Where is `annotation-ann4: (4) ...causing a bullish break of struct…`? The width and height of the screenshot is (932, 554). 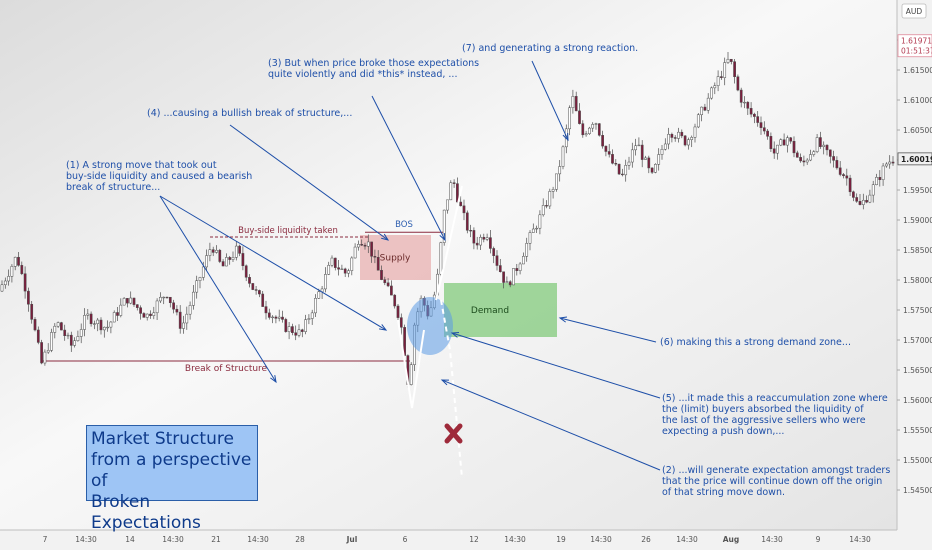 annotation-ann4: (4) ...causing a bullish break of struct… is located at coordinates (249, 113).